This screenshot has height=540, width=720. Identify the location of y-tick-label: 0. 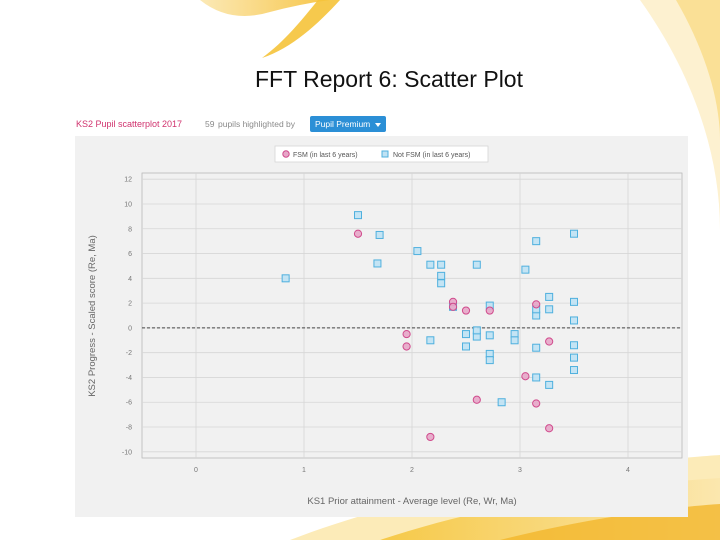
(130, 328).